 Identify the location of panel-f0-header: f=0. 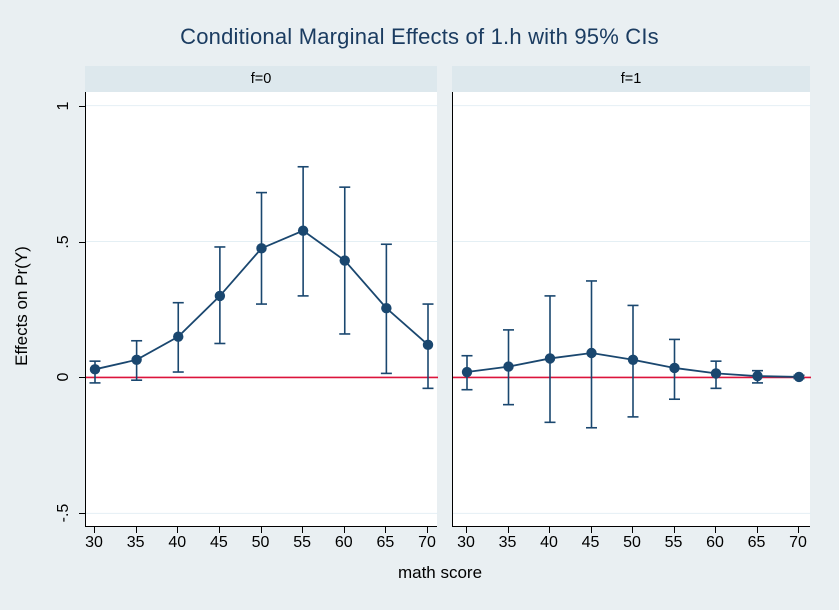
(261, 79).